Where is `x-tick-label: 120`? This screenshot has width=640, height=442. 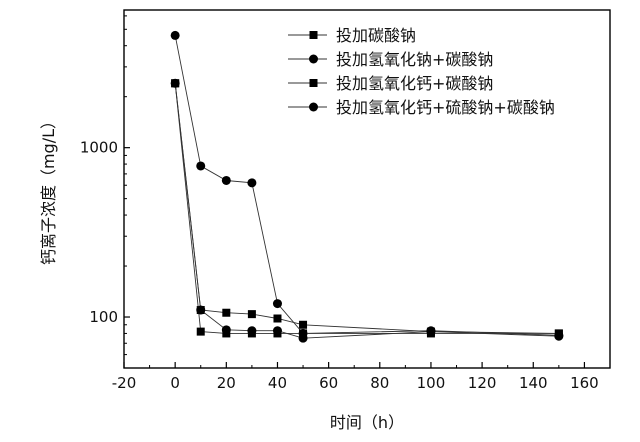
x-tick-label: 120 is located at coordinates (482, 383).